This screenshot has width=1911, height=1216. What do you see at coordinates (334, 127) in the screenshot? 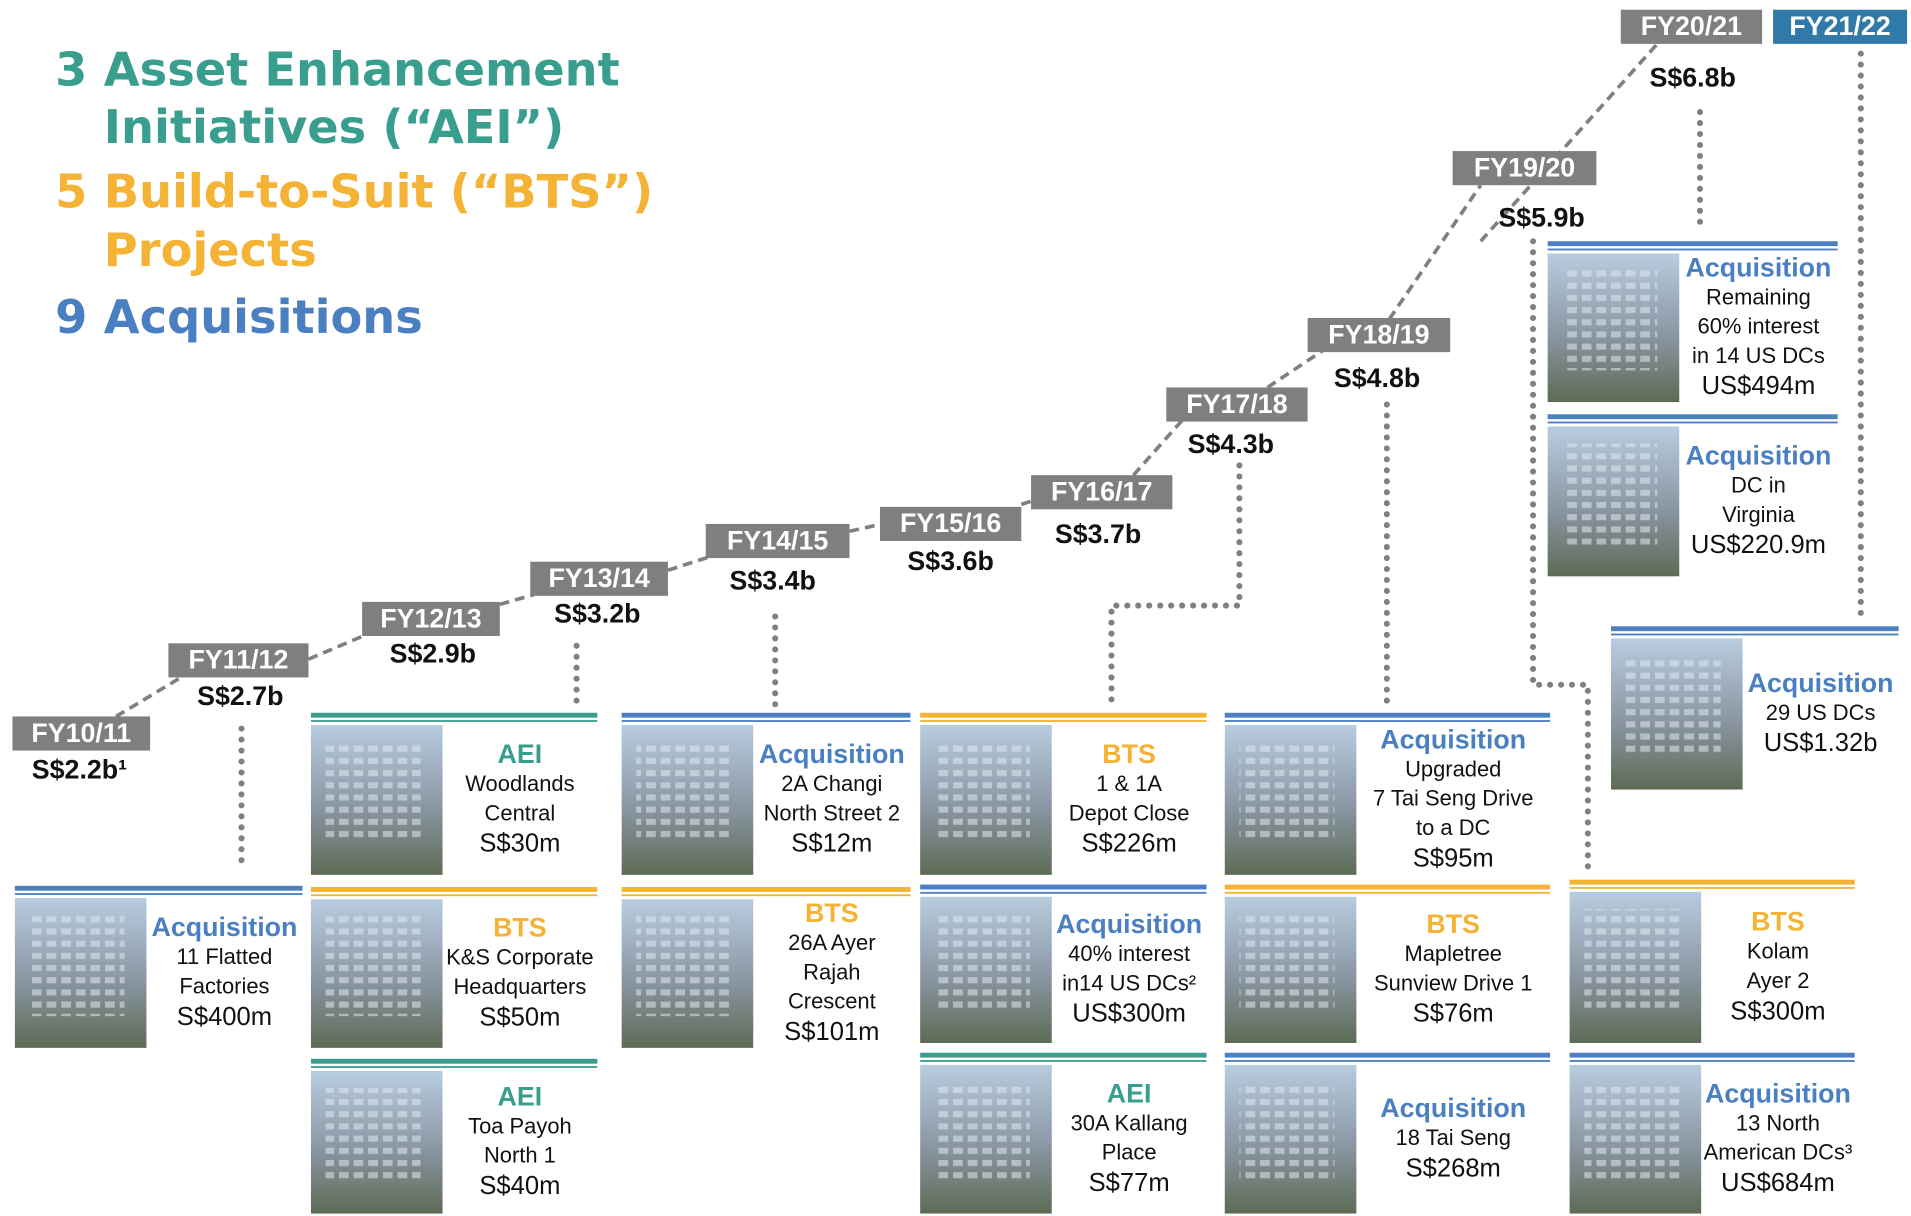
I see `headline-text: Initiatives (“AEI”)` at bounding box center [334, 127].